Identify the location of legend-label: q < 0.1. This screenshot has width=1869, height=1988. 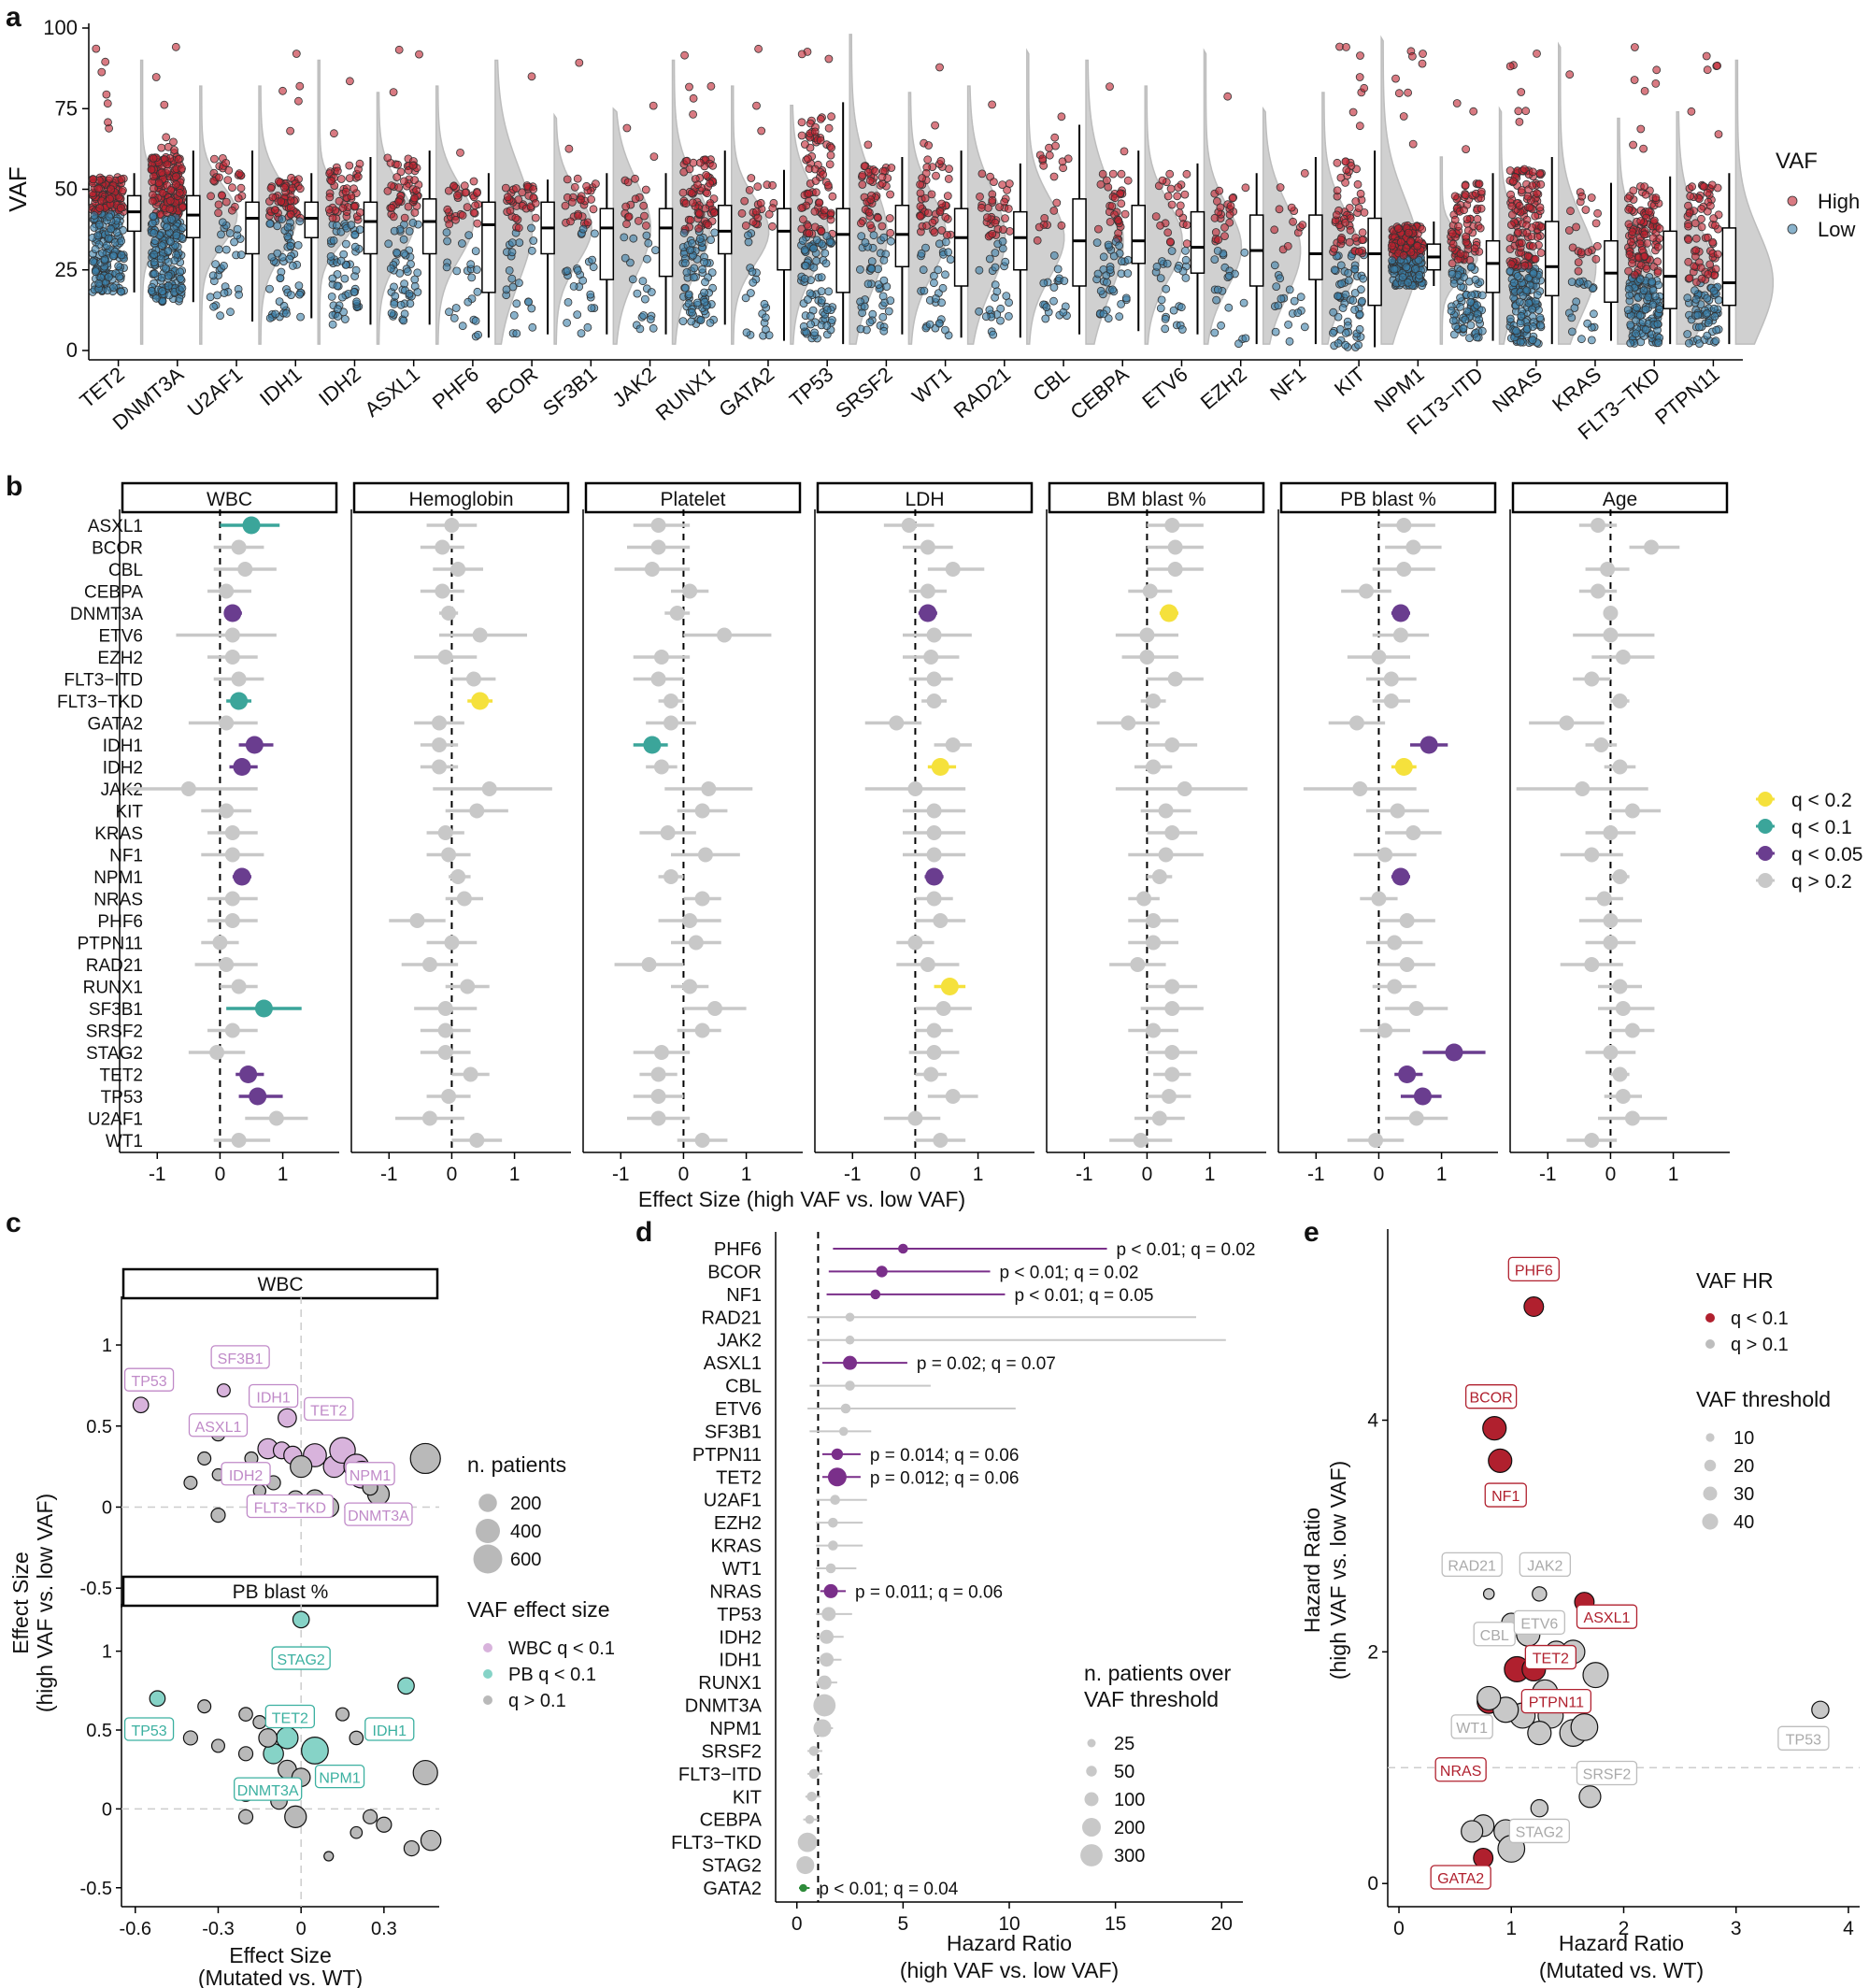
(1822, 827).